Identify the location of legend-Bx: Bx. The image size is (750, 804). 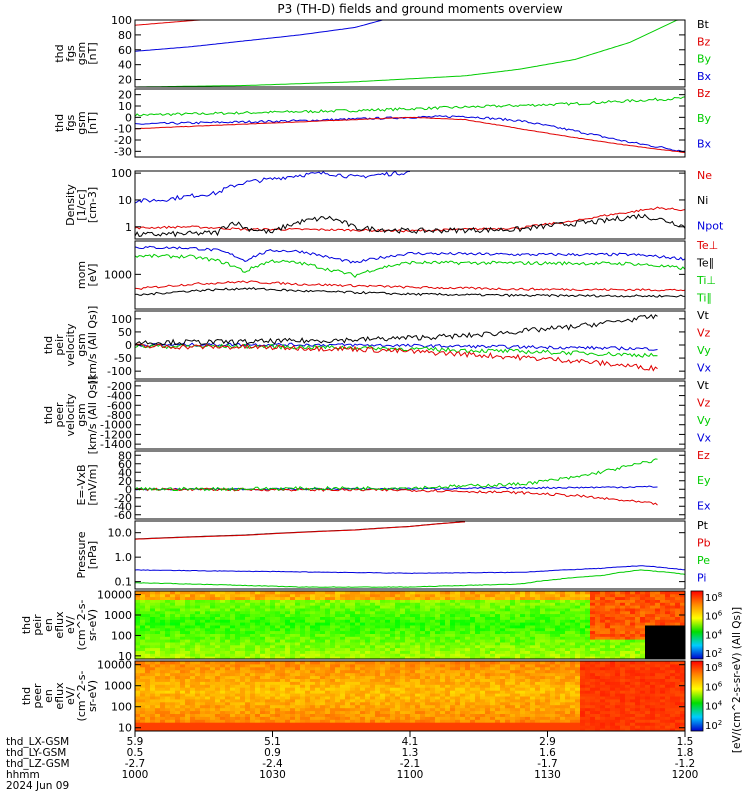
(704, 143).